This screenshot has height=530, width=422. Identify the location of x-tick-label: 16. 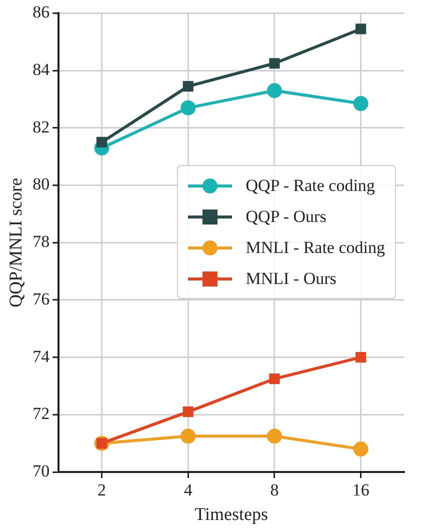
(361, 490).